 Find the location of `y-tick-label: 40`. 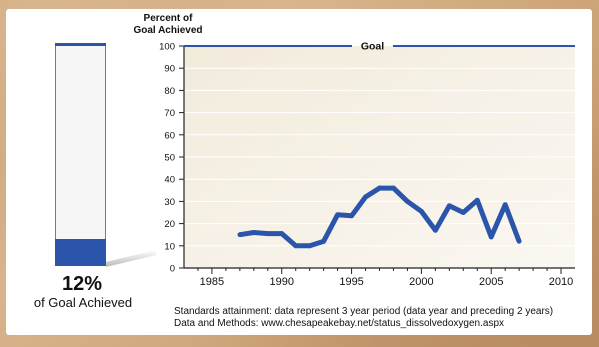

y-tick-label: 40 is located at coordinates (169, 180).